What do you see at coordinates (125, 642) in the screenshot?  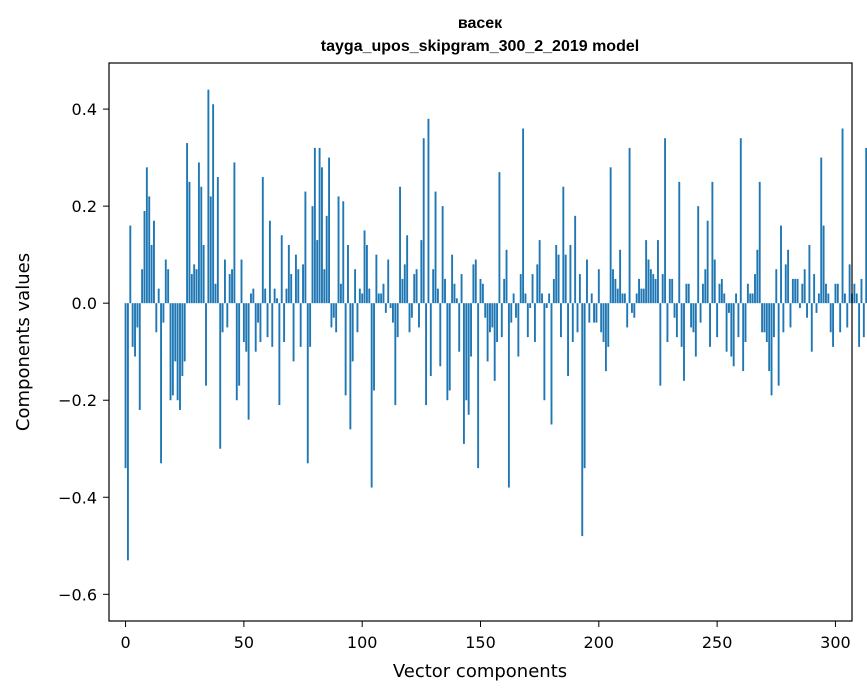 I see `x-tick-label: 0` at bounding box center [125, 642].